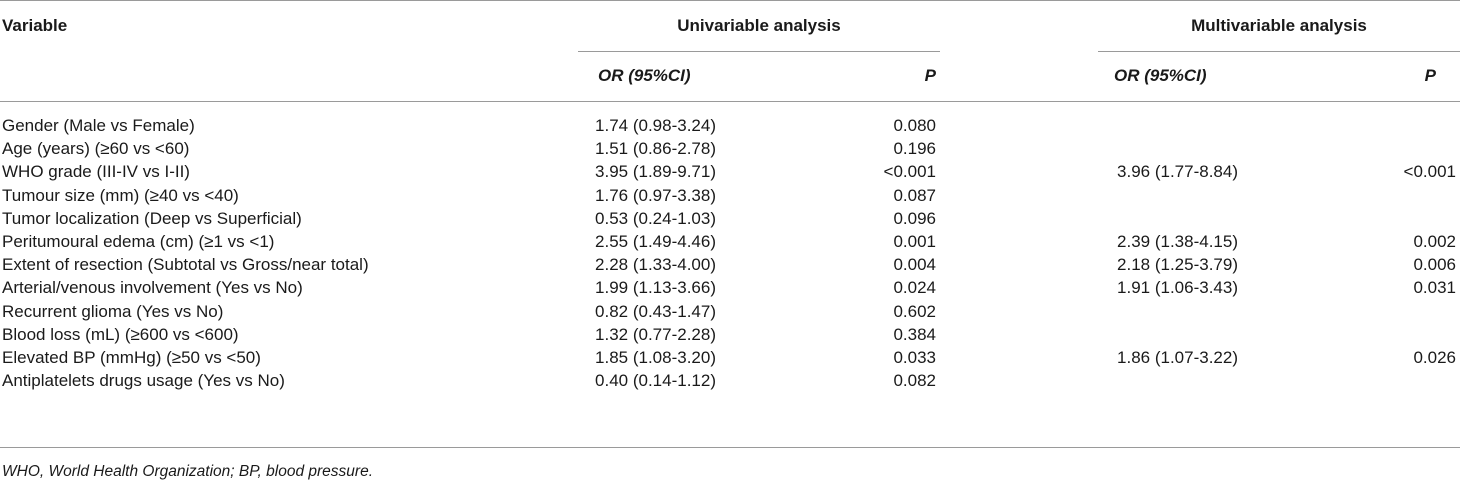 The image size is (1460, 483). I want to click on cell-uni-or: 1.76 (0.97-3.38), so click(655, 195).